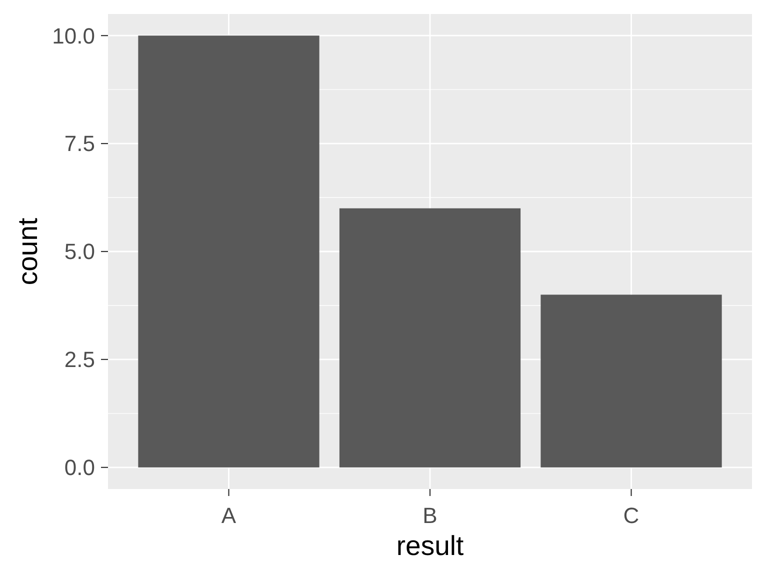  What do you see at coordinates (430, 545) in the screenshot?
I see `x-axis-title: result` at bounding box center [430, 545].